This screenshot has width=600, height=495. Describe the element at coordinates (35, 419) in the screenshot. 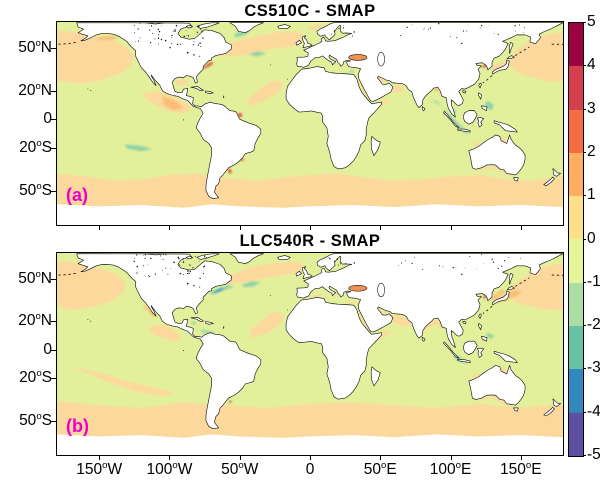

I see `y-tick-label-b-4: 50oS` at that location.